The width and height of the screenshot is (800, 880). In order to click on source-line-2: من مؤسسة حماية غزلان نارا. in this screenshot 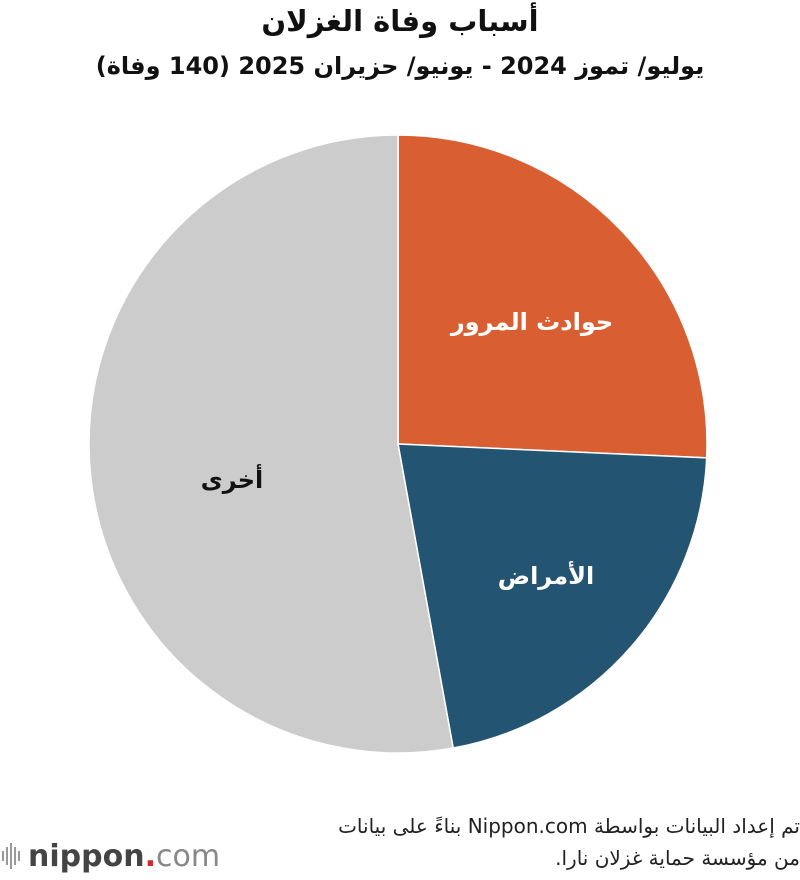, I will do `click(677, 858)`.